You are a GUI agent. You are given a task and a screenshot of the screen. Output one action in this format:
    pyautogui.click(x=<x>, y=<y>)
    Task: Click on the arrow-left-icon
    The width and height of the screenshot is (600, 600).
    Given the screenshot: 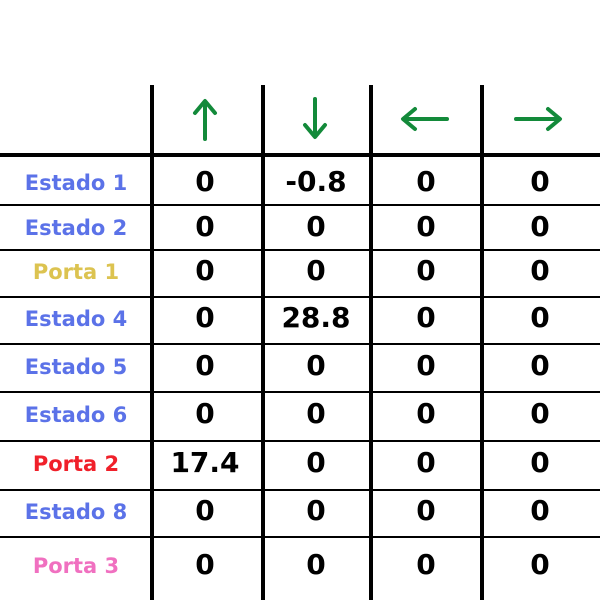 What is the action you would take?
    pyautogui.click(x=425, y=119)
    